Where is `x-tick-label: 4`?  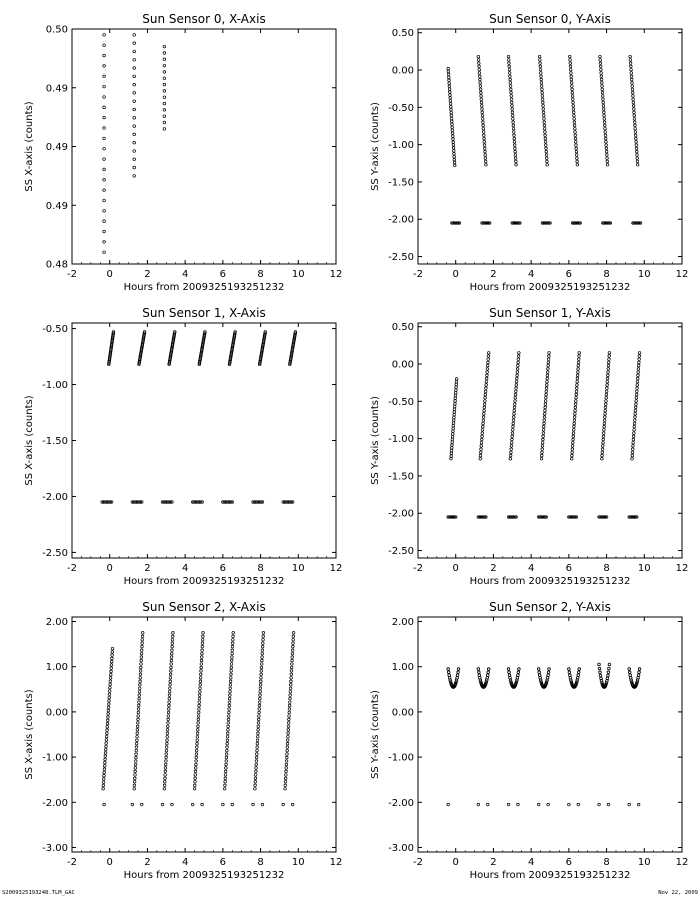 x-tick-label: 4 is located at coordinates (185, 862).